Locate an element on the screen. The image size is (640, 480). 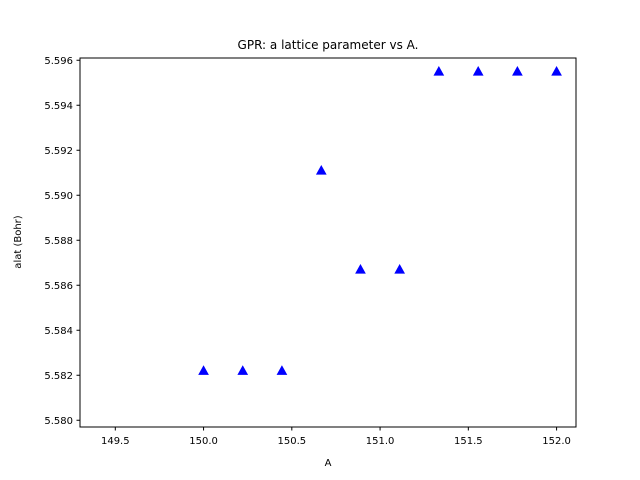
y-tick-label: 5.586 is located at coordinates (58, 286).